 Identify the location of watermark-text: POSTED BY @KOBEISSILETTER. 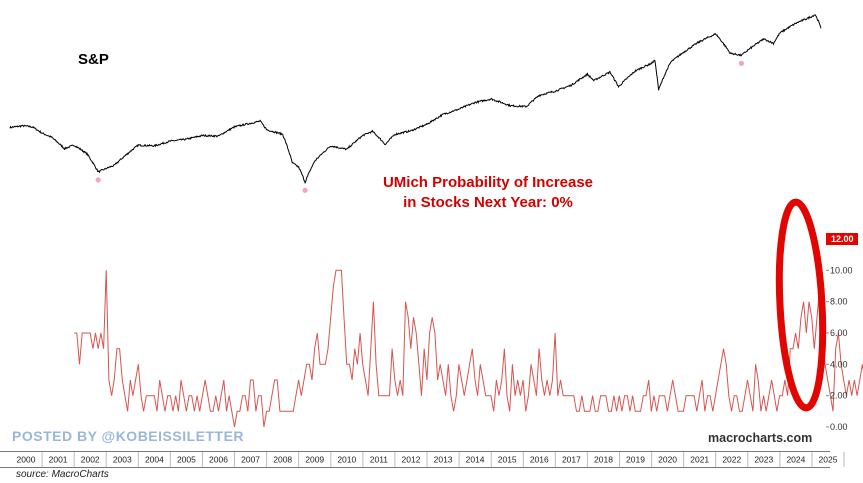
(128, 436).